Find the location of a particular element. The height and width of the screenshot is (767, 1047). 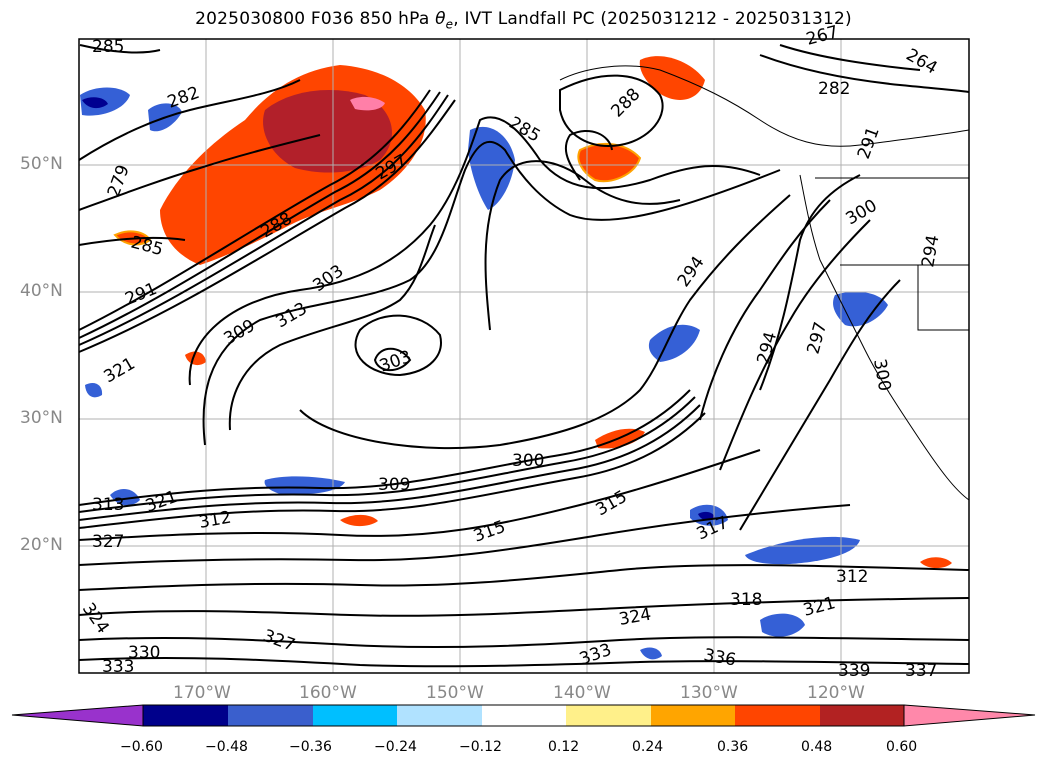

contour-label: 339 is located at coordinates (854, 671).